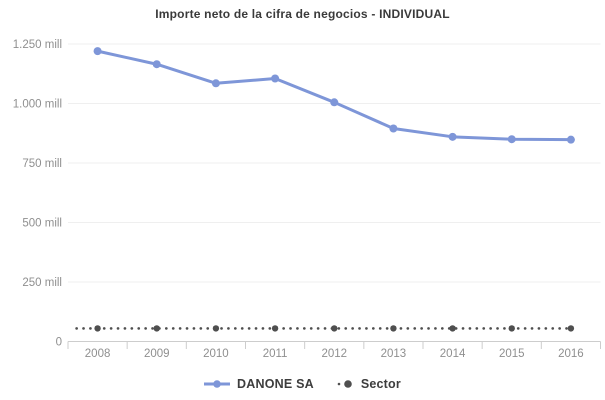  What do you see at coordinates (275, 384) in the screenshot?
I see `legend-label: DANONE SA` at bounding box center [275, 384].